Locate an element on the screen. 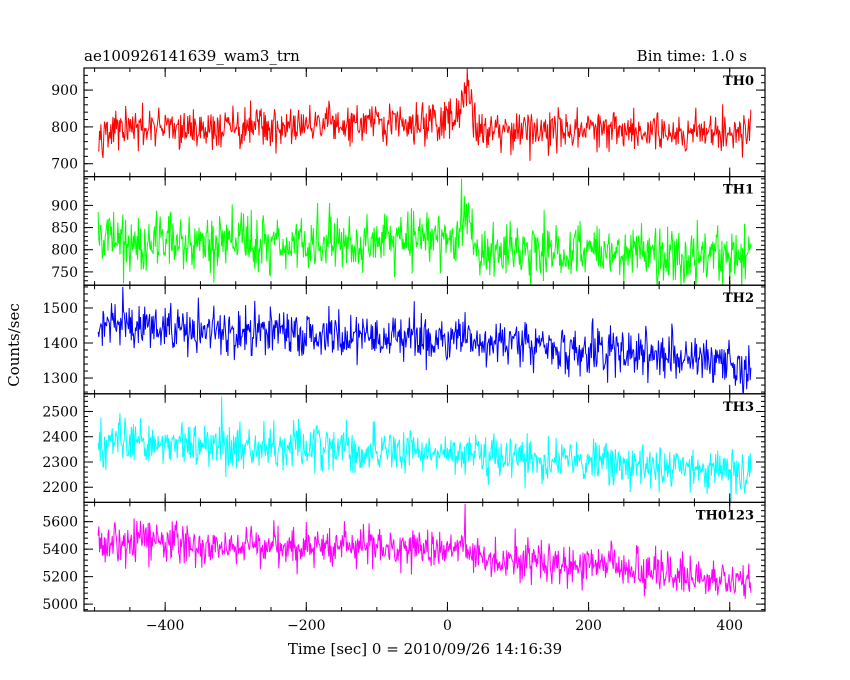 Image resolution: width=850 pixels, height=680 pixels. y-tick-label: 5600 is located at coordinates (60, 523).